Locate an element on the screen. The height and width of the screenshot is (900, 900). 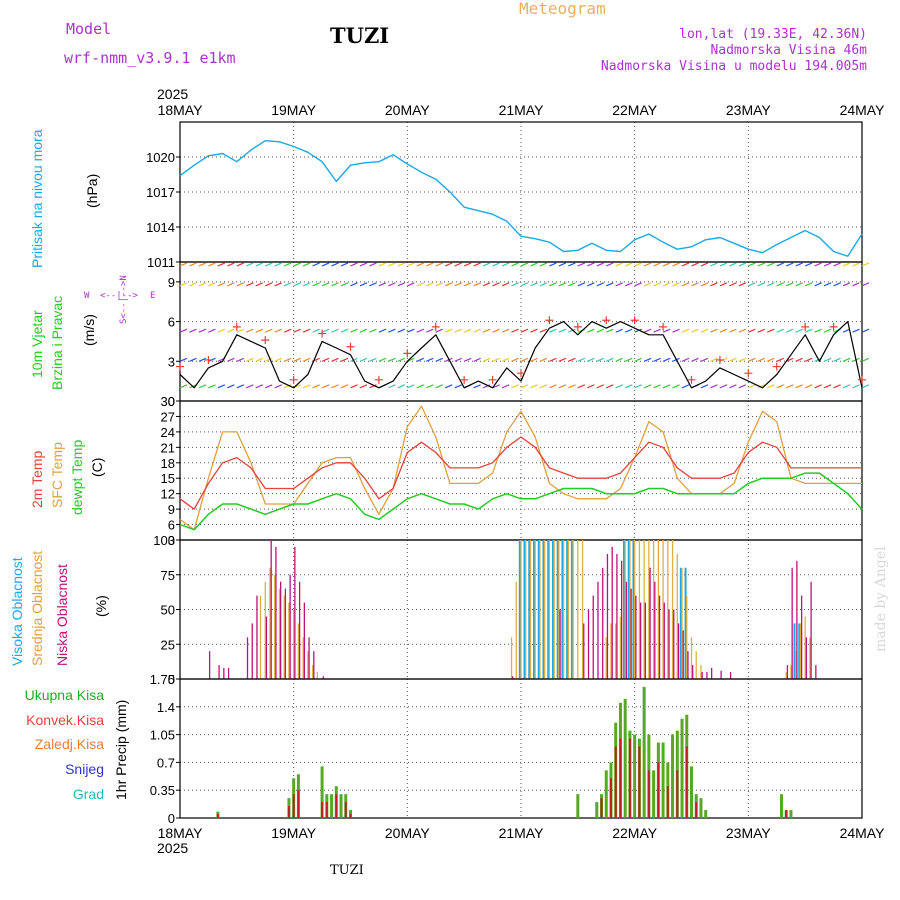
y-tick-label: 1.05 is located at coordinates (162, 735).